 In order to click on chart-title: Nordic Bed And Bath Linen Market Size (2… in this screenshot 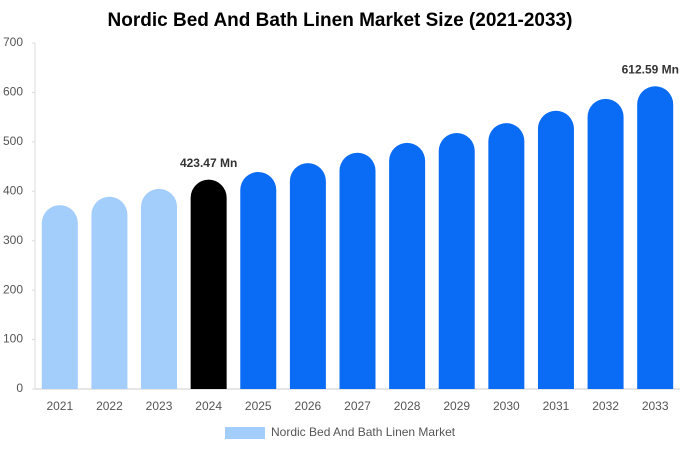, I will do `click(340, 20)`.